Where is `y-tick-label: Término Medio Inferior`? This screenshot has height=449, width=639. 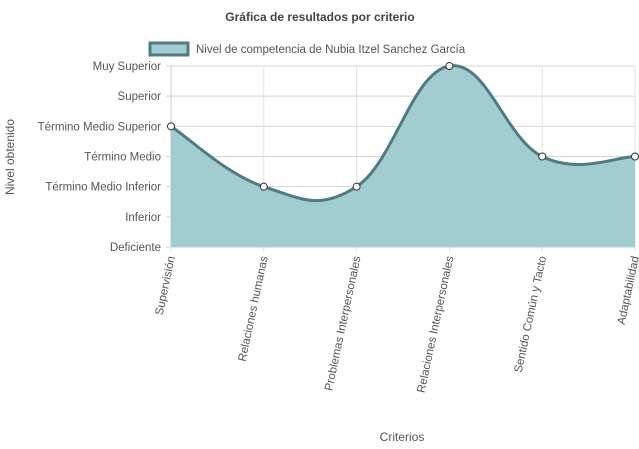 y-tick-label: Término Medio Inferior is located at coordinates (103, 188).